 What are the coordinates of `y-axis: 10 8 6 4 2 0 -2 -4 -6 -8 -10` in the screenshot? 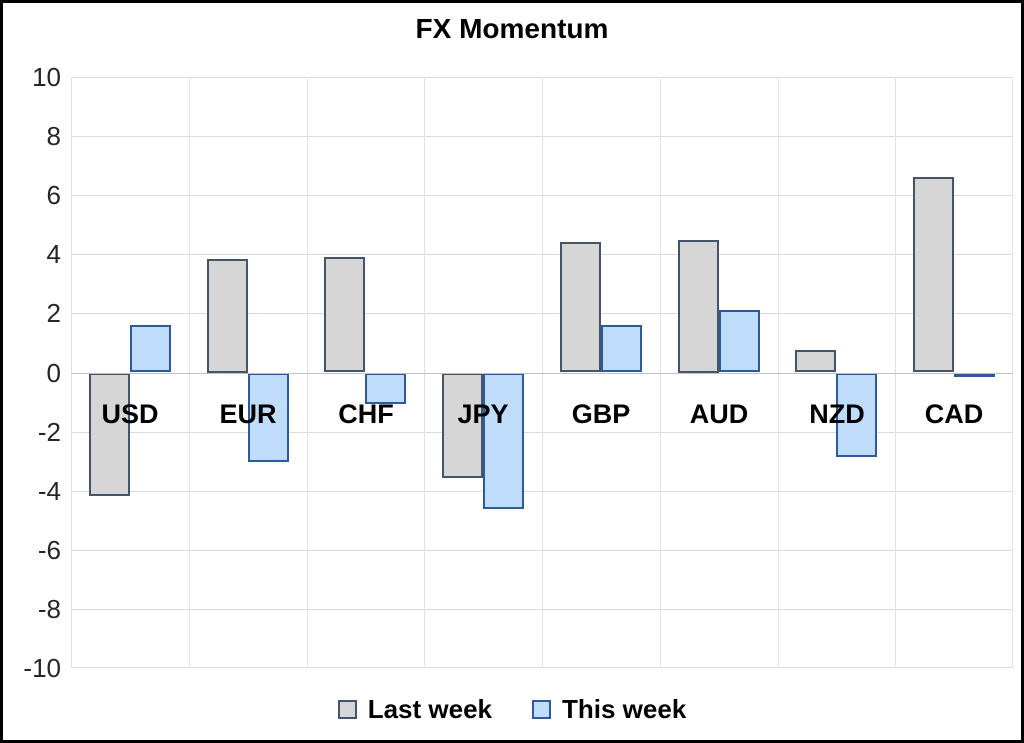 It's located at (32, 372).